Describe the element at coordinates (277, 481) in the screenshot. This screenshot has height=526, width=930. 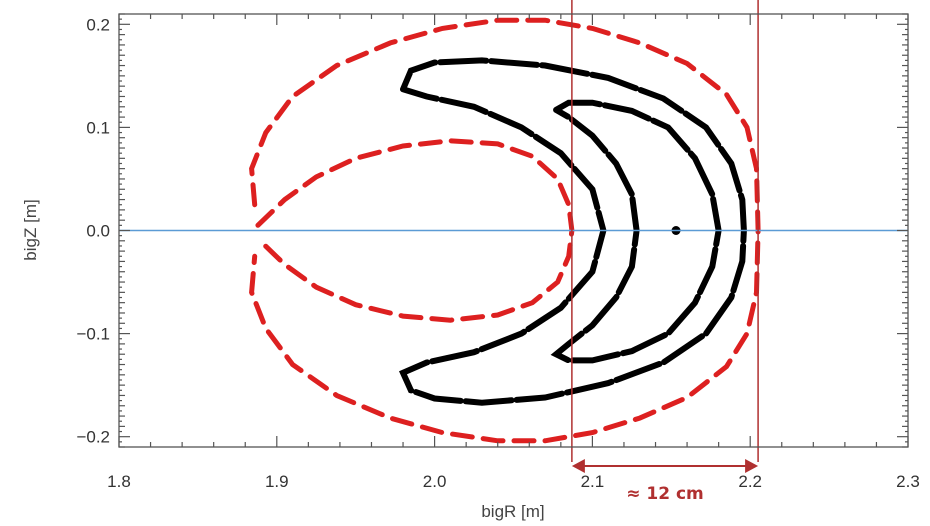
I see `x-tick-label: 1.9` at that location.